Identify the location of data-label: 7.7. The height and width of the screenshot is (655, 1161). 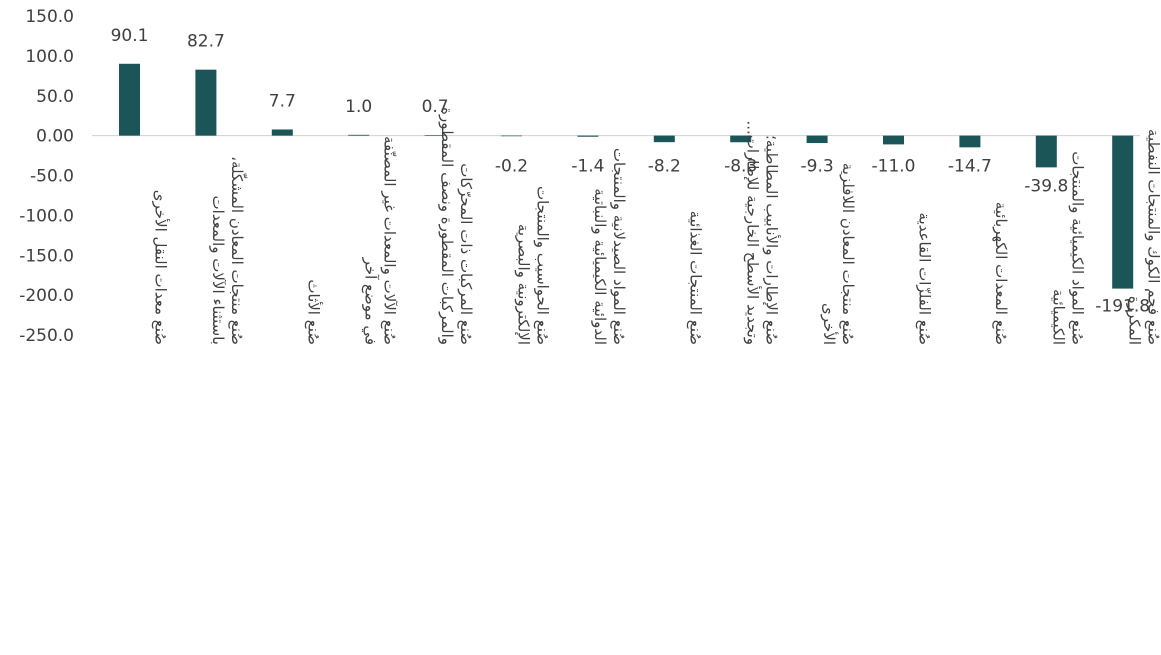
(282, 101).